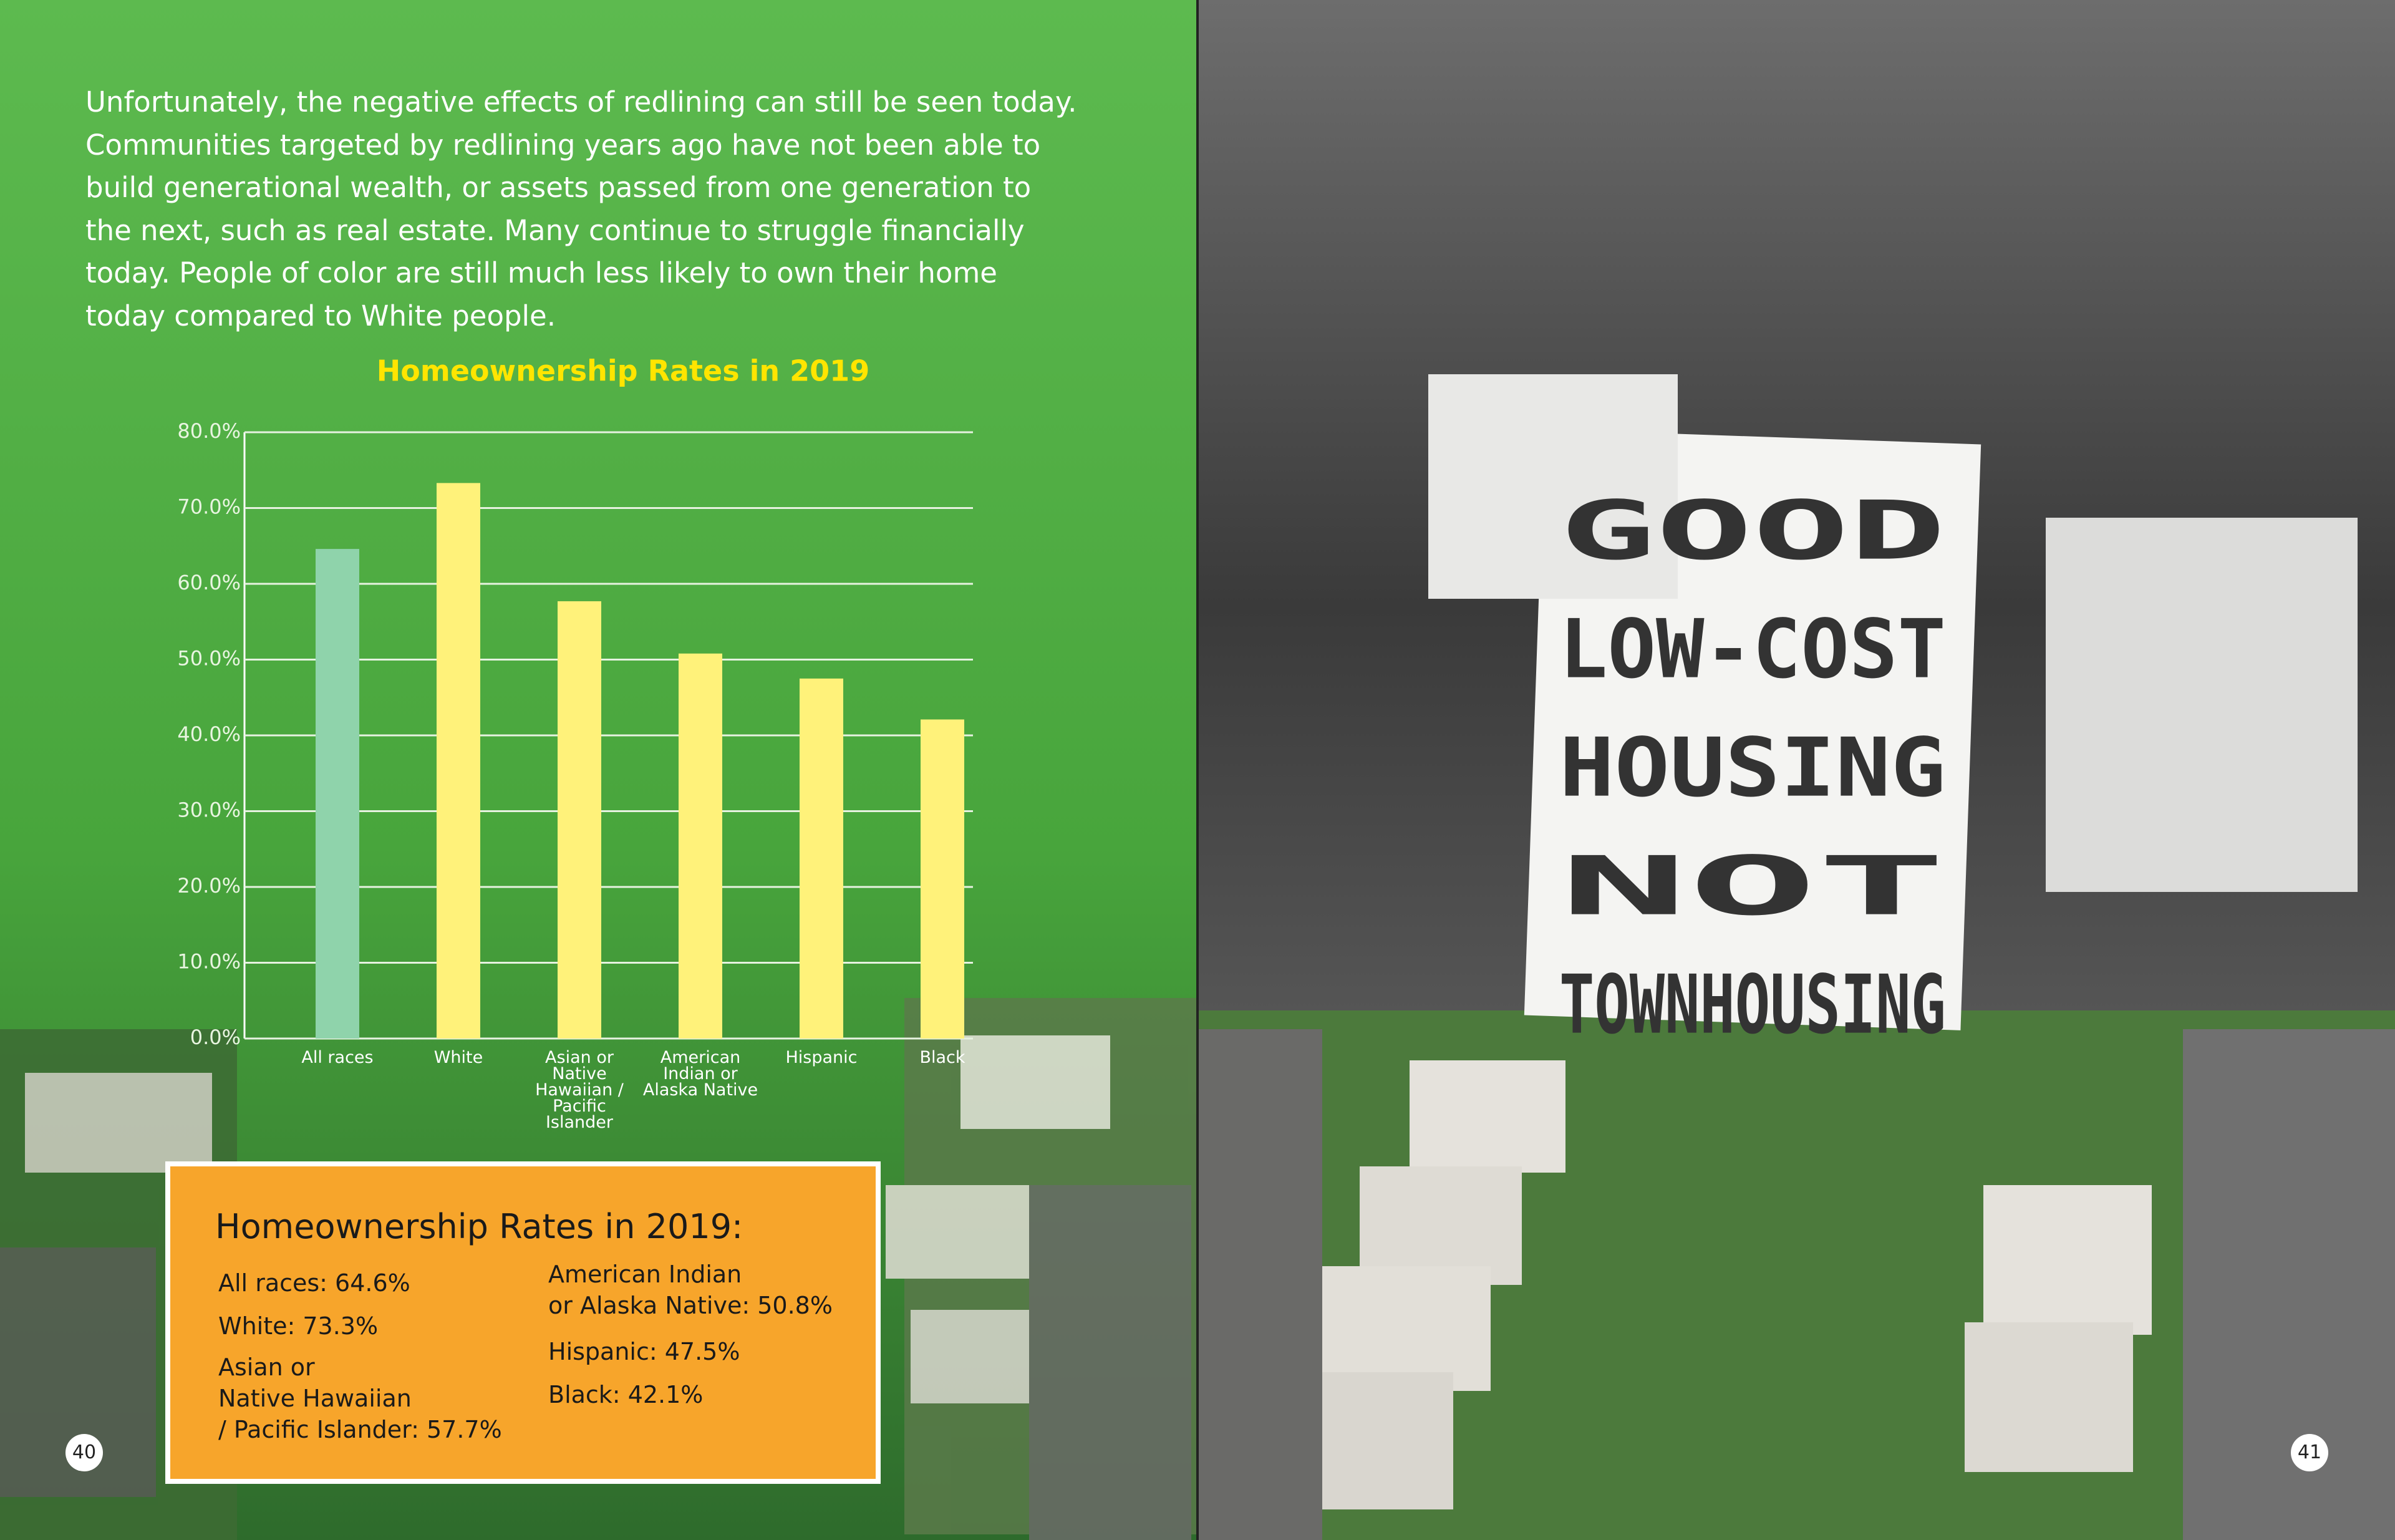 The height and width of the screenshot is (1540, 2395). What do you see at coordinates (209, 962) in the screenshot?
I see `y-tick-label: 10.0%` at bounding box center [209, 962].